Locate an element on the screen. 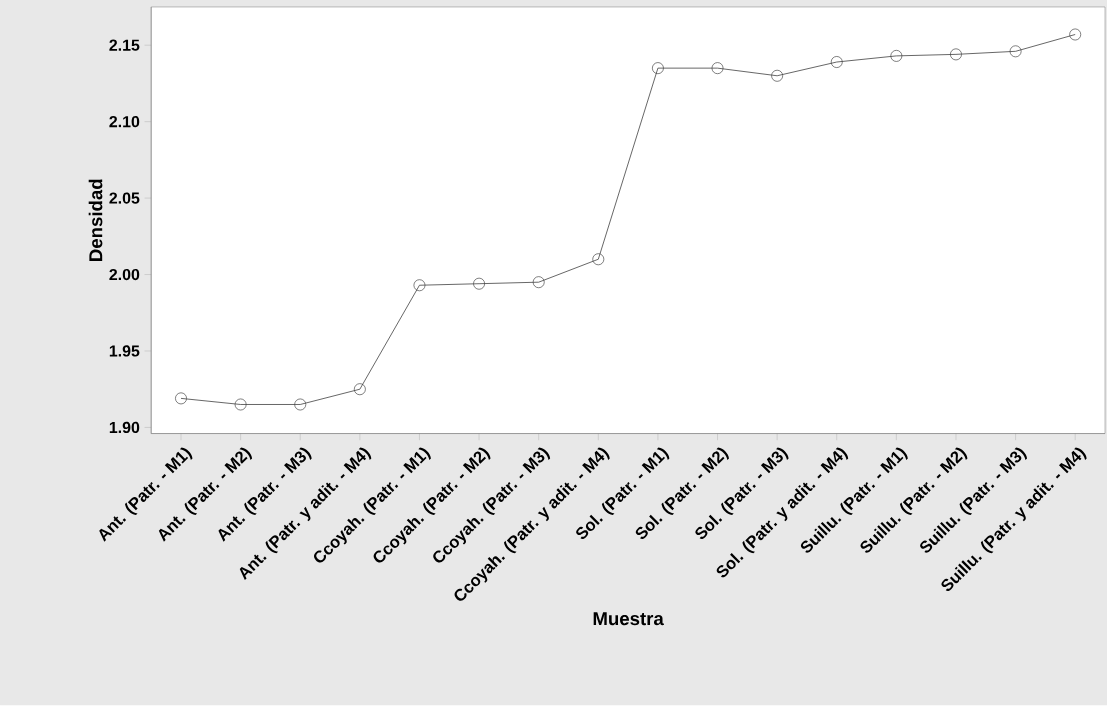 The height and width of the screenshot is (706, 1107). y-tick-label: 1.90 is located at coordinates (124, 427).